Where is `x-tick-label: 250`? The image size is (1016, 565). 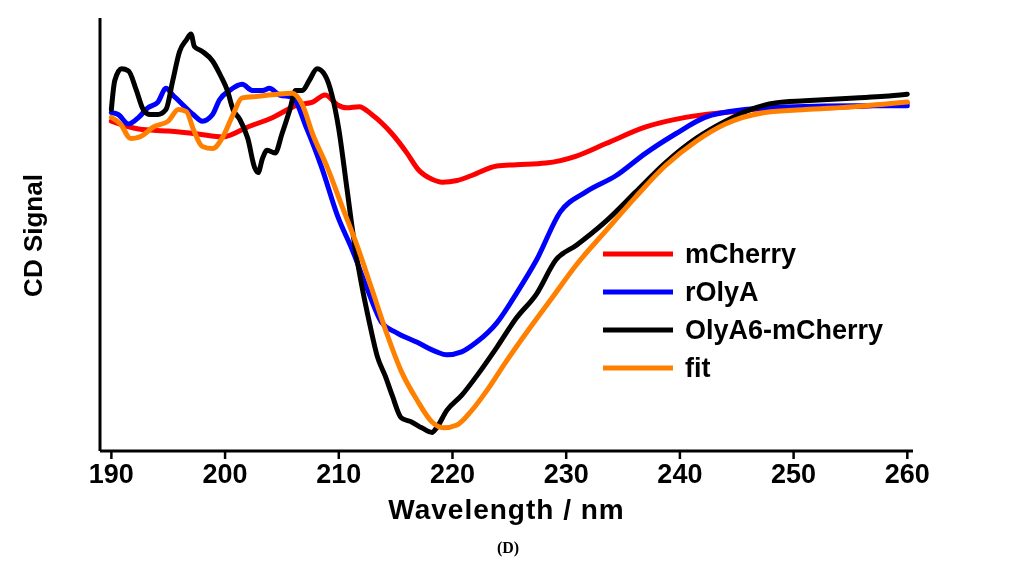 x-tick-label: 250 is located at coordinates (794, 474).